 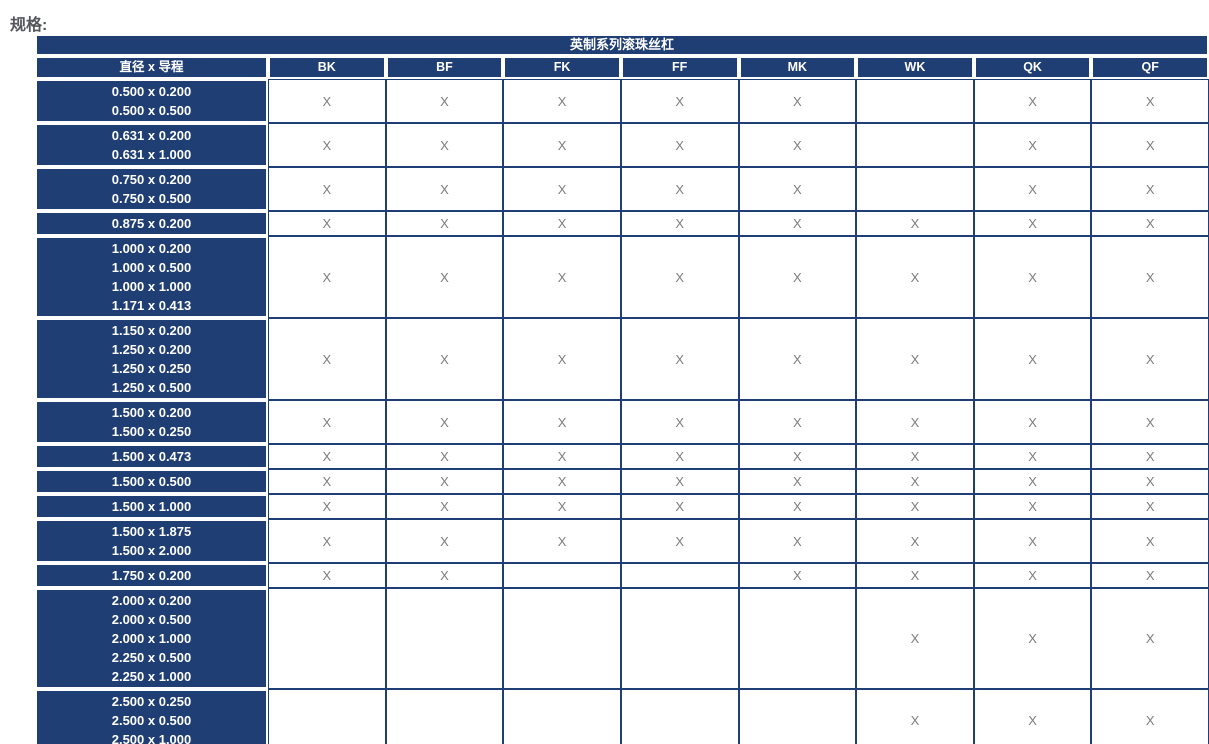 I want to click on row-label-line: 1.500 x 0.500, so click(x=151, y=481).